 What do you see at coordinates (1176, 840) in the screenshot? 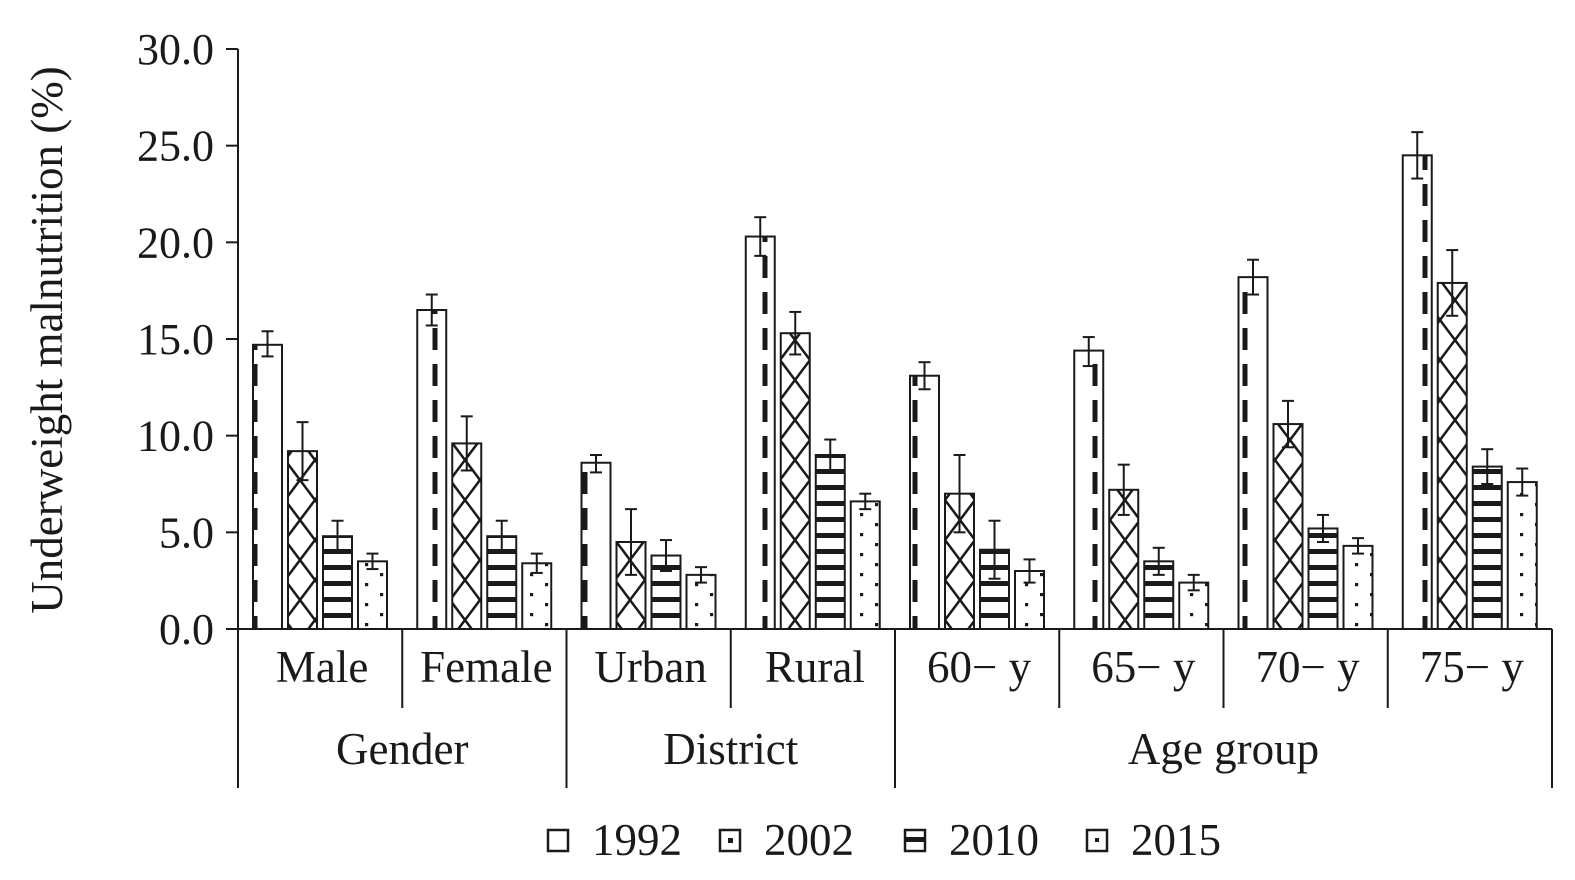
I see `legend-label-2015: 2015` at bounding box center [1176, 840].